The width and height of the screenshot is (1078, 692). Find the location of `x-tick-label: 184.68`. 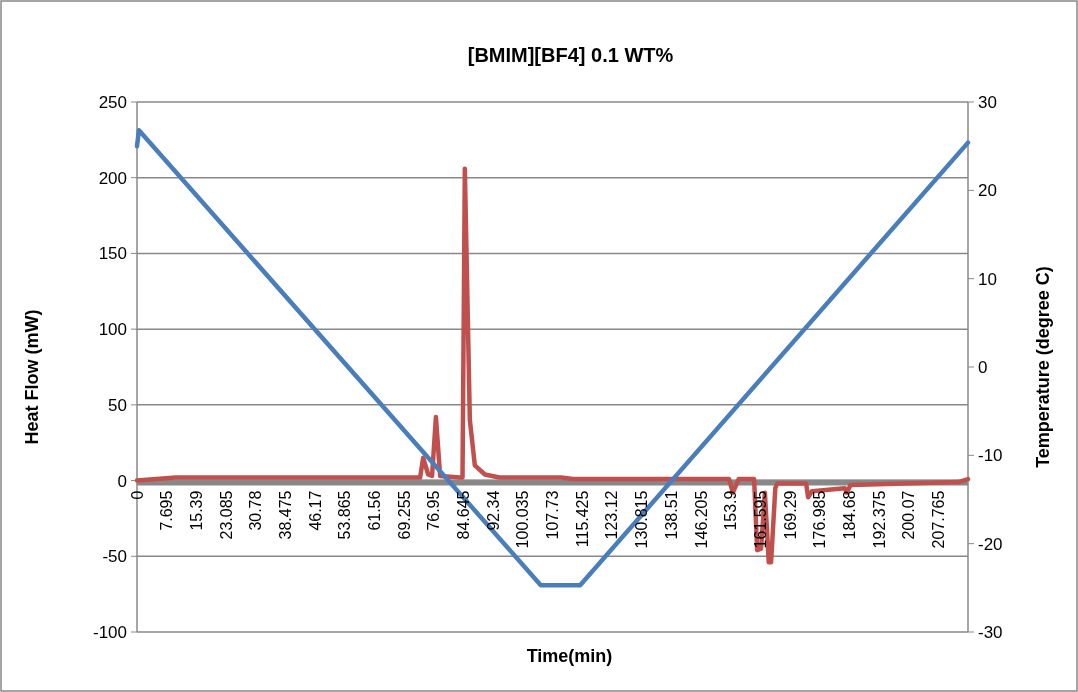

x-tick-label: 184.68 is located at coordinates (849, 515).